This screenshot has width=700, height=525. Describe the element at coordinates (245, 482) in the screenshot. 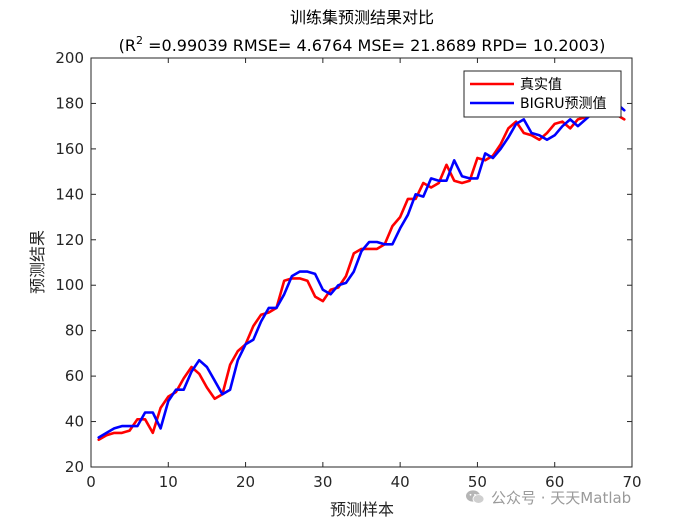

I see `x-tick-label: 20` at that location.